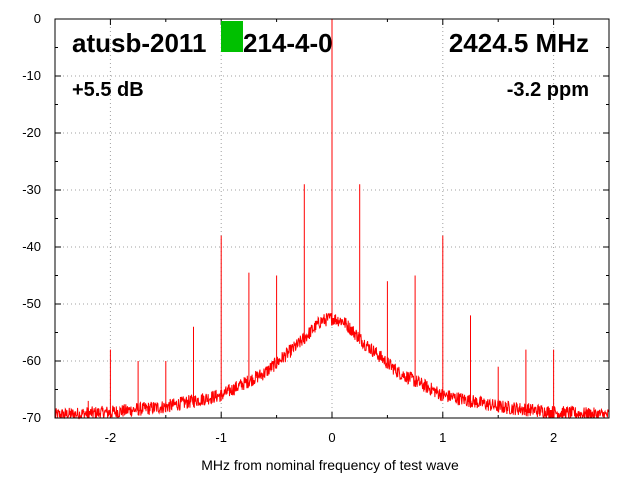 The image size is (640, 480). I want to click on x-tick-label: 2, so click(553, 437).